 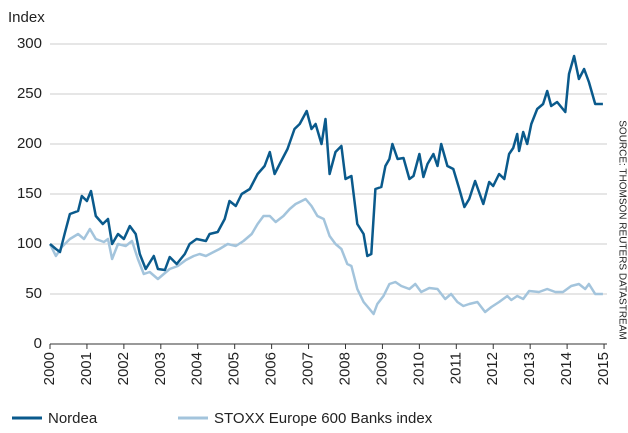 What do you see at coordinates (123, 368) in the screenshot?
I see `x-tick-label: 2002` at bounding box center [123, 368].